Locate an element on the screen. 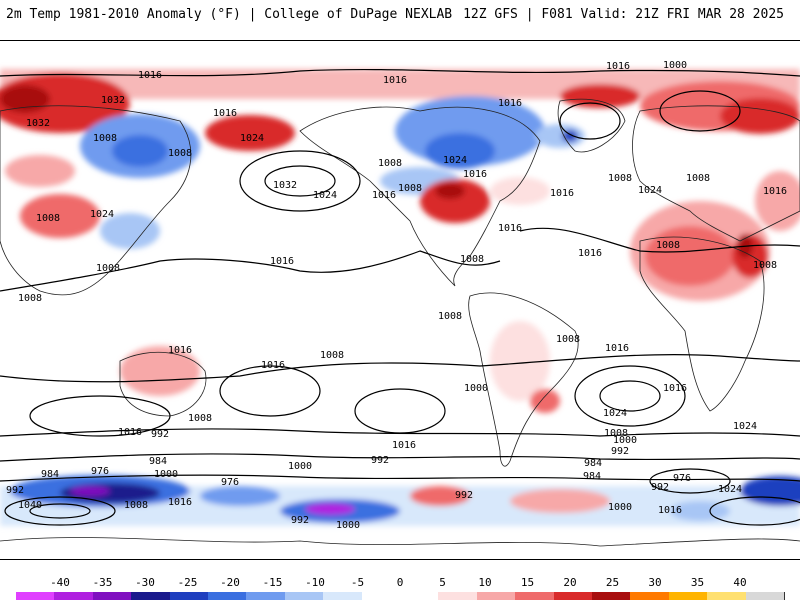 This screenshot has height=600, width=800. coastline-australia is located at coordinates (163, 384).